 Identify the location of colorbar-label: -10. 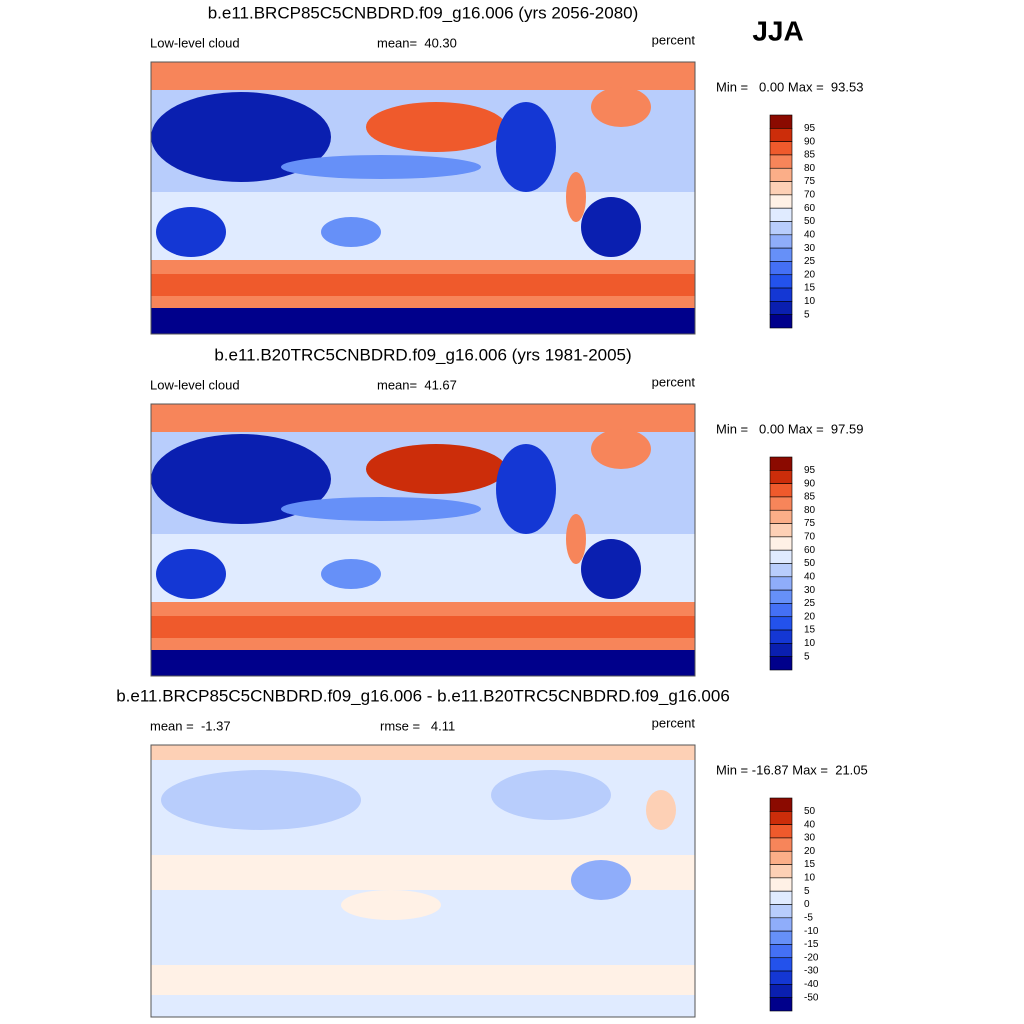
(811, 931).